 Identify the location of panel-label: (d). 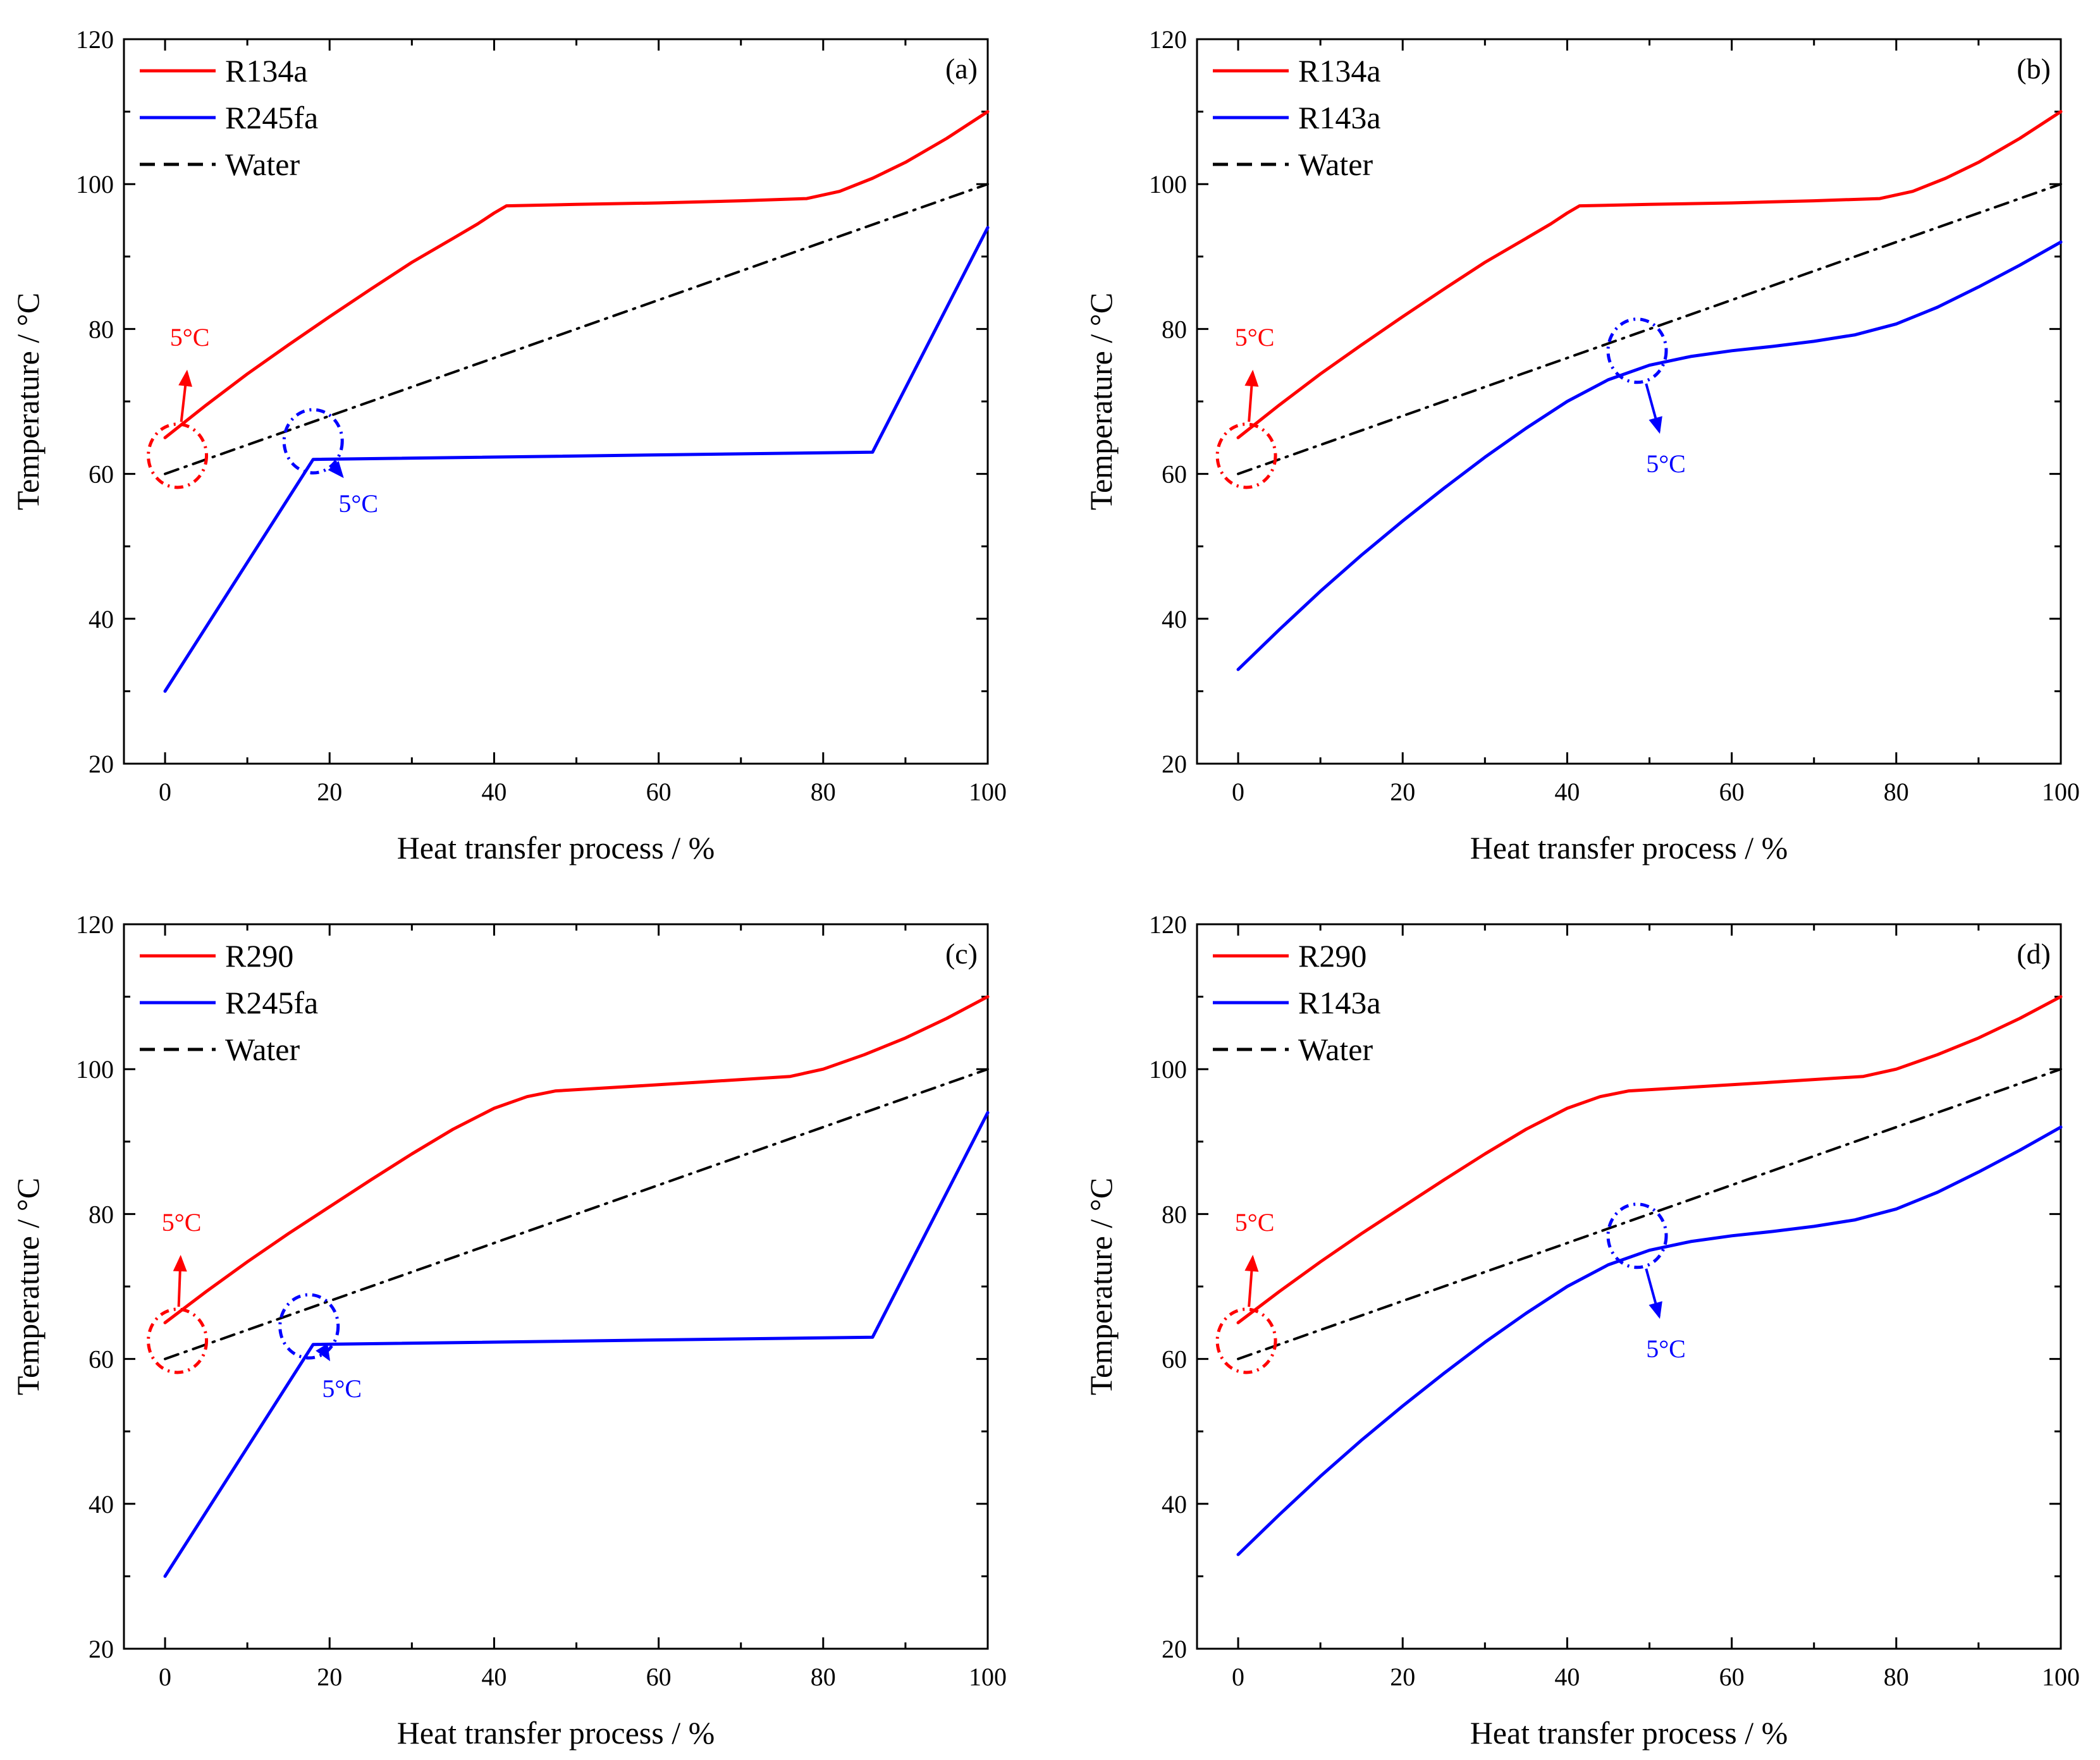
(2034, 954).